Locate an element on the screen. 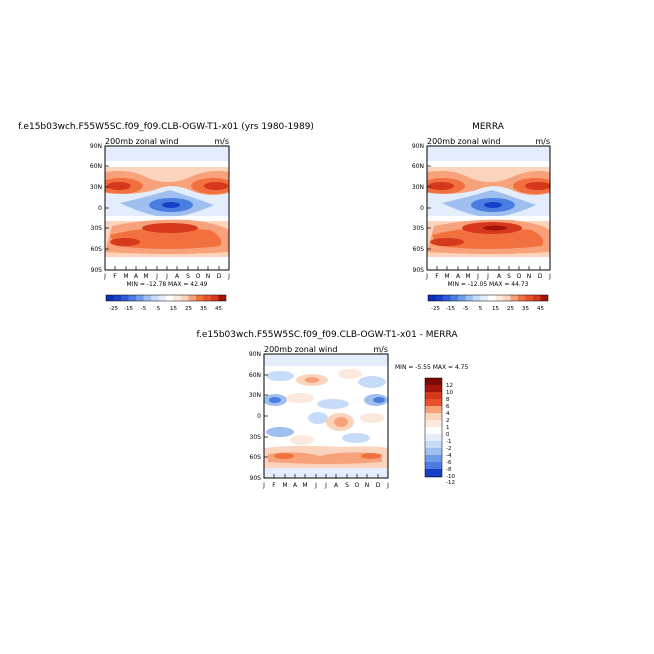  colorbar-label: 2 is located at coordinates (448, 421).